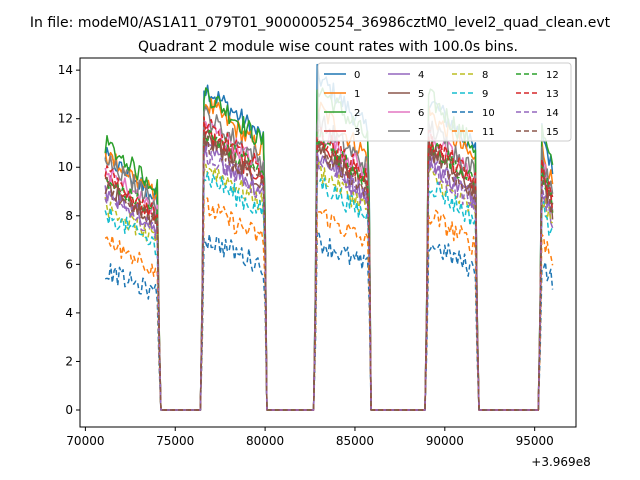 This screenshot has height=480, width=640. What do you see at coordinates (69, 361) in the screenshot?
I see `y-tick-label: 2` at bounding box center [69, 361].